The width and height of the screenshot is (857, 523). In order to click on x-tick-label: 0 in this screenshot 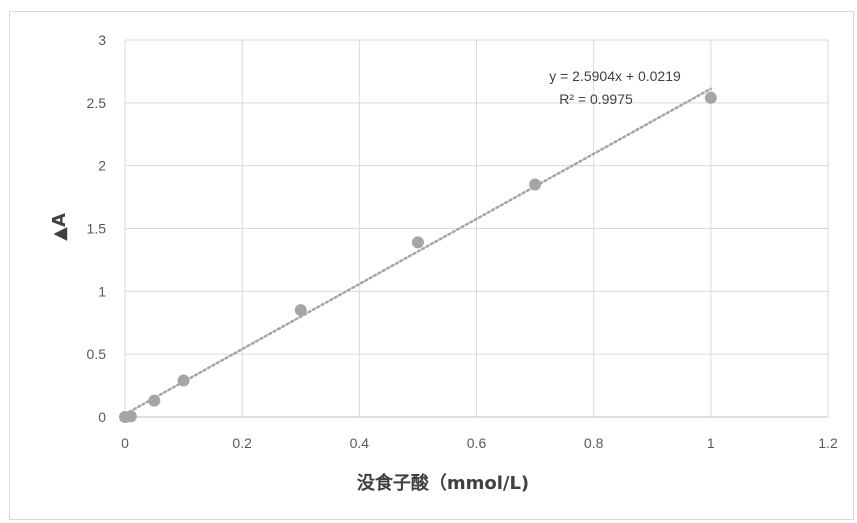, I will do `click(125, 443)`.